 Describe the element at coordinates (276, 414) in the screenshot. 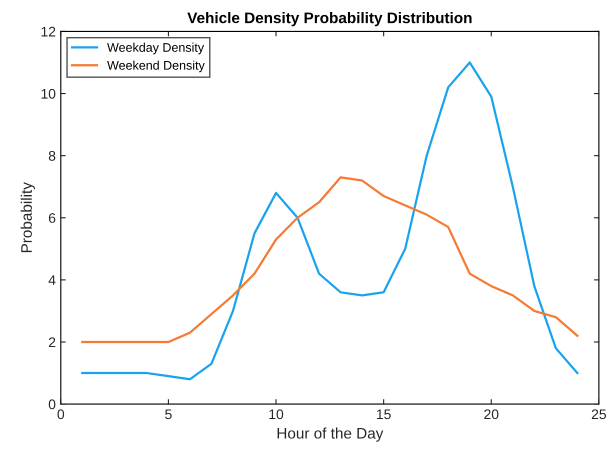

I see `x-tick-label: 10` at that location.